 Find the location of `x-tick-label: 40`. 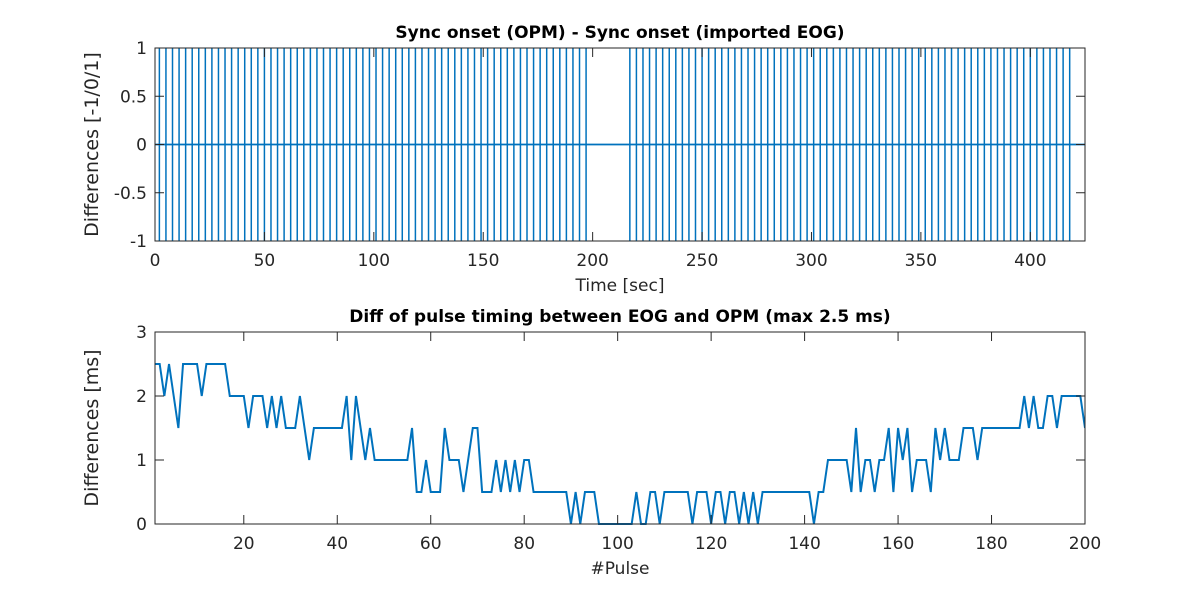

x-tick-label: 40 is located at coordinates (337, 544).